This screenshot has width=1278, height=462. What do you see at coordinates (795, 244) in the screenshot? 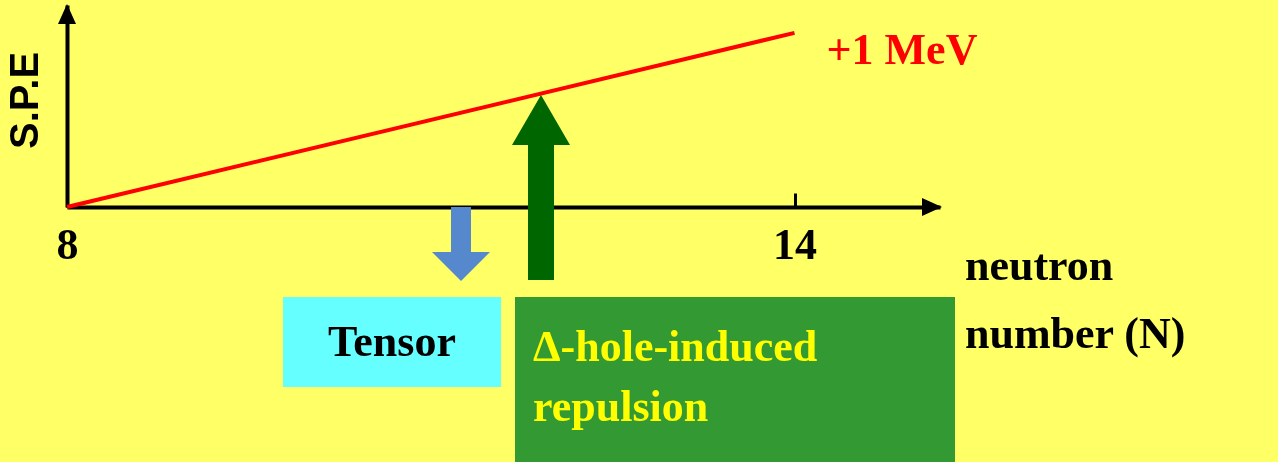
I see `x-tick-label: 14` at bounding box center [795, 244].